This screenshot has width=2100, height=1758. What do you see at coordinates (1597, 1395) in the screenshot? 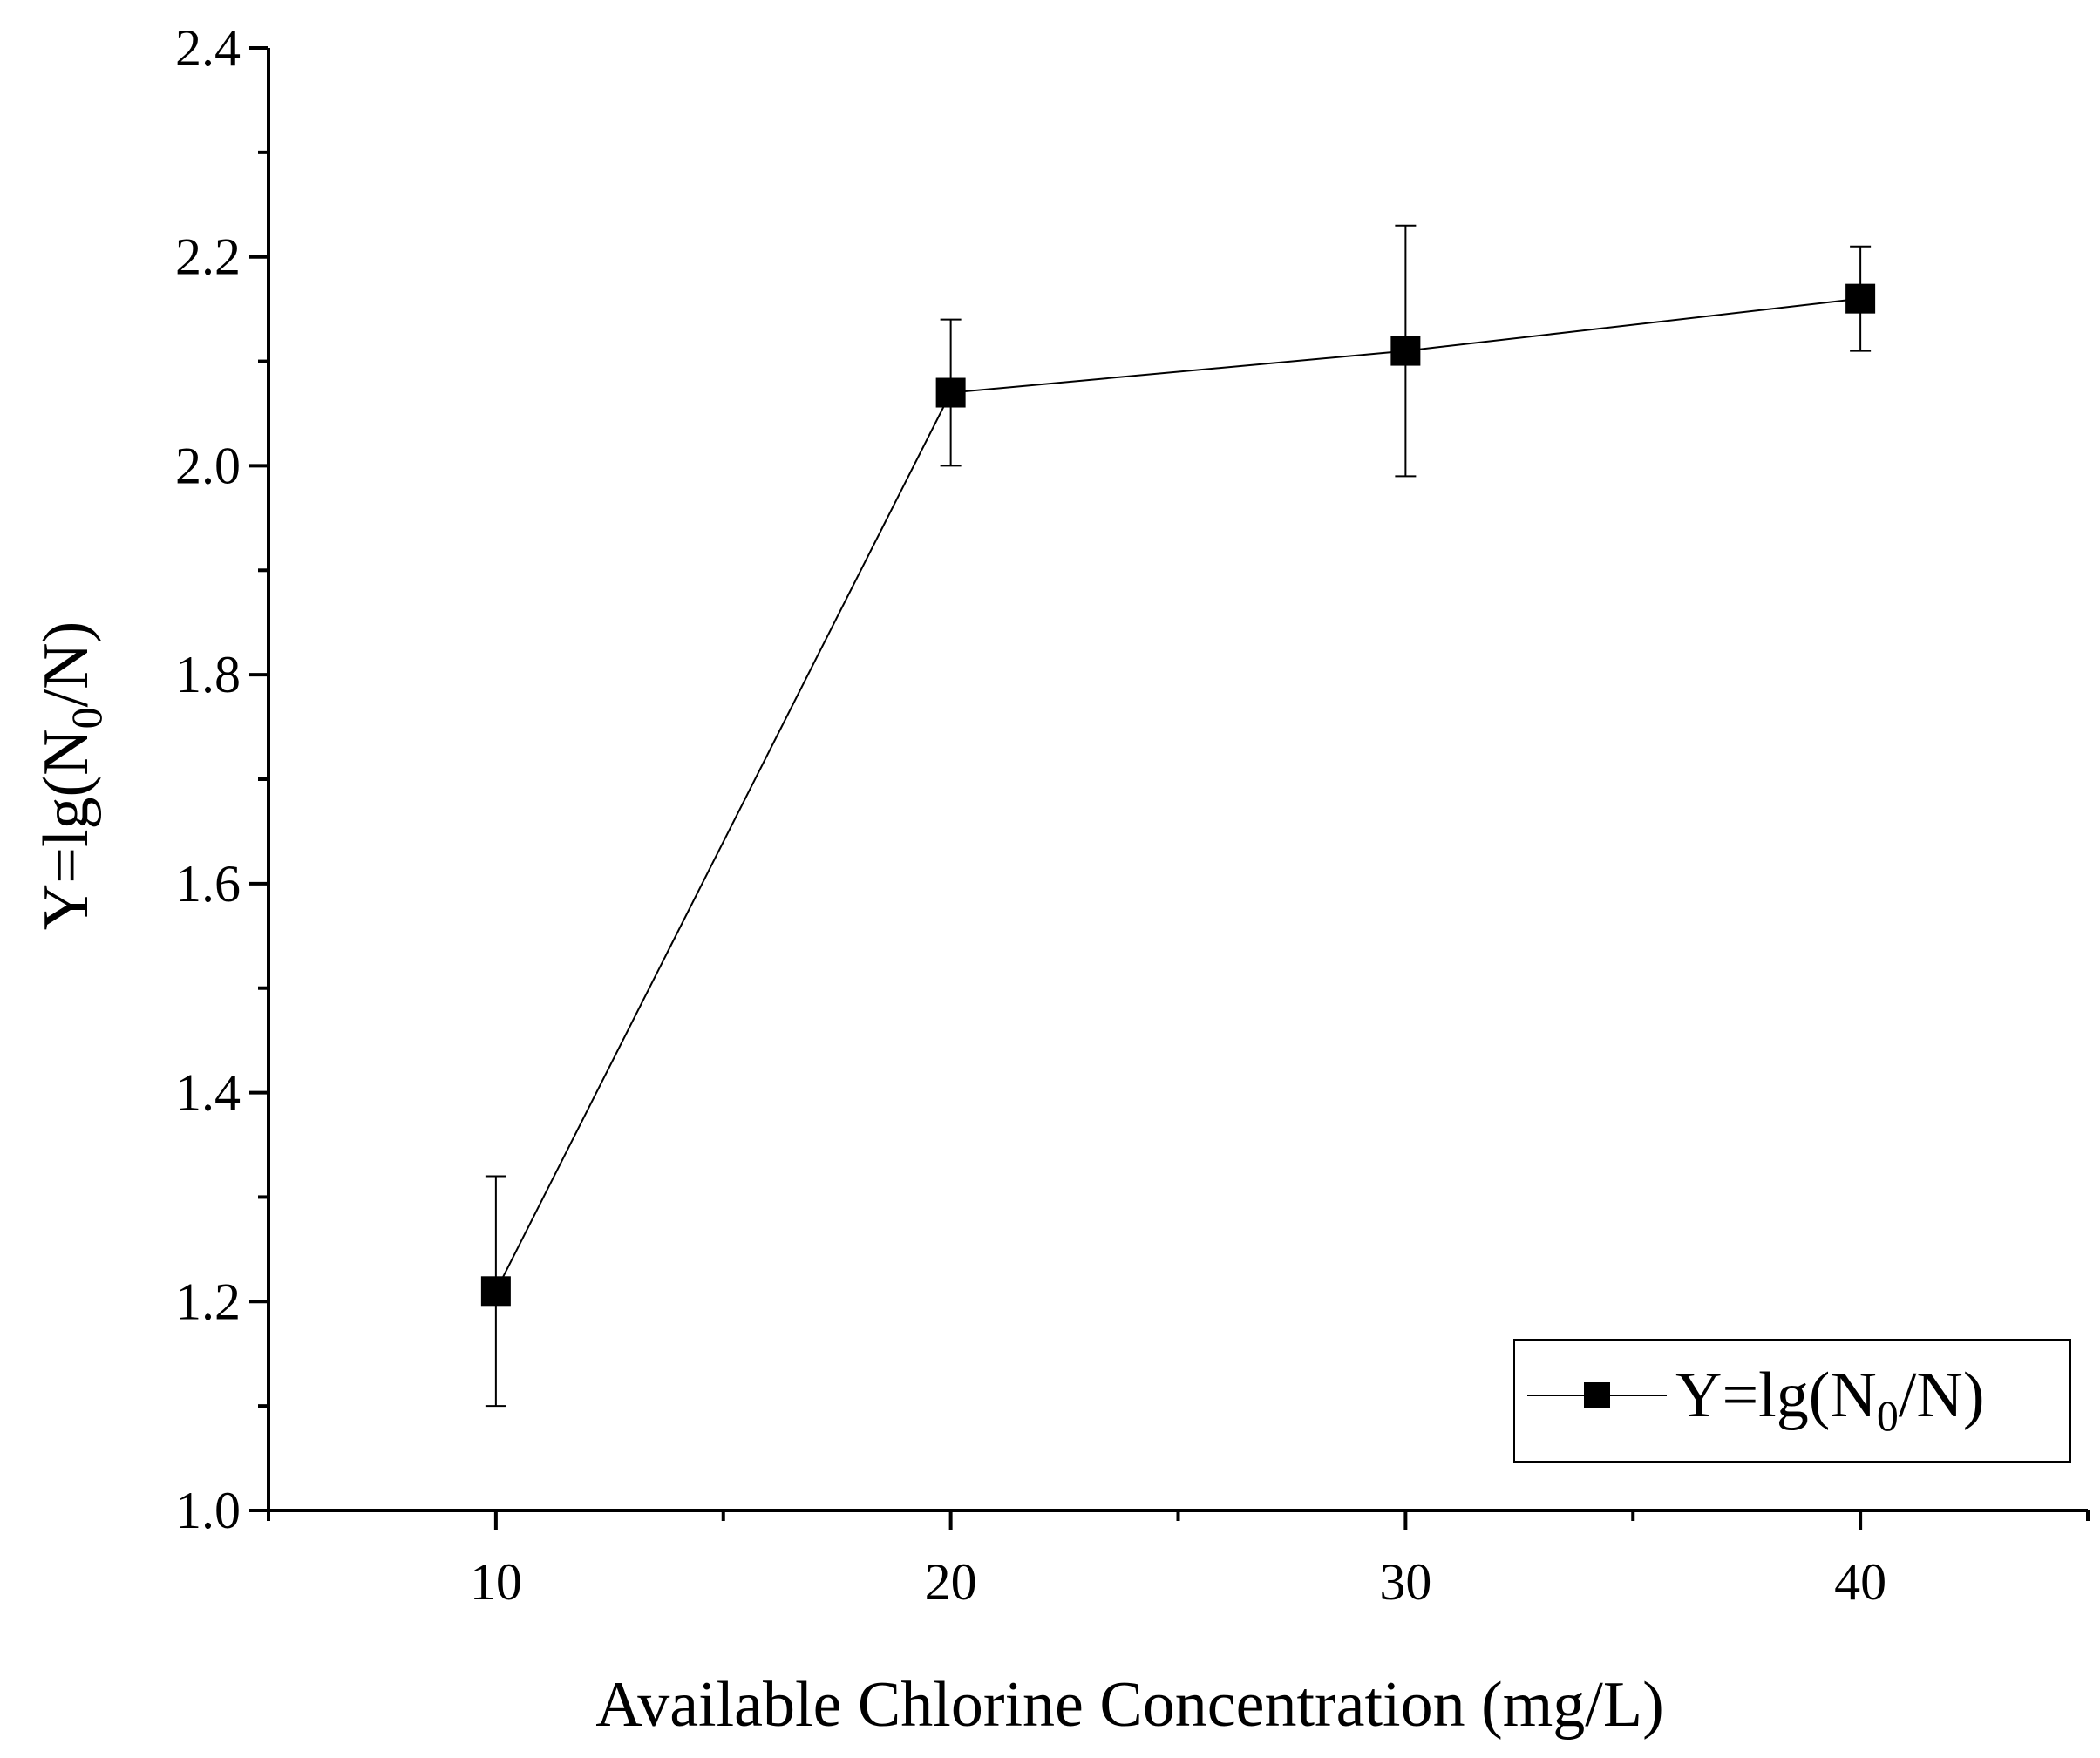
I see `legend-marker` at bounding box center [1597, 1395].